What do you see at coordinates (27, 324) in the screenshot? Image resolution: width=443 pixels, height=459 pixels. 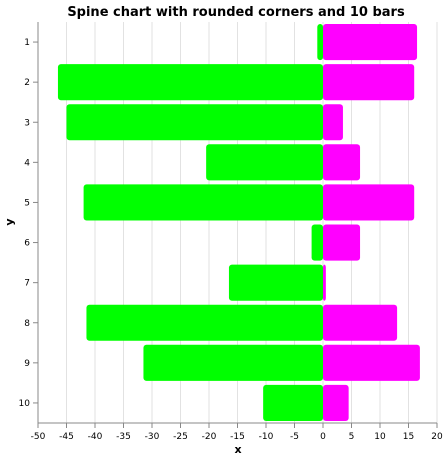 I see `y-tick-label-8: 8` at bounding box center [27, 324].